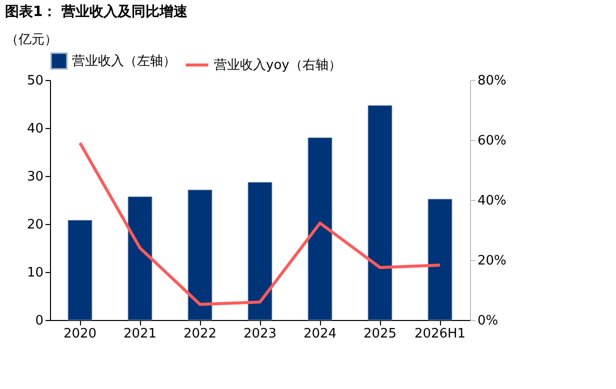  I want to click on x-tick-label: 2021, so click(140, 334).